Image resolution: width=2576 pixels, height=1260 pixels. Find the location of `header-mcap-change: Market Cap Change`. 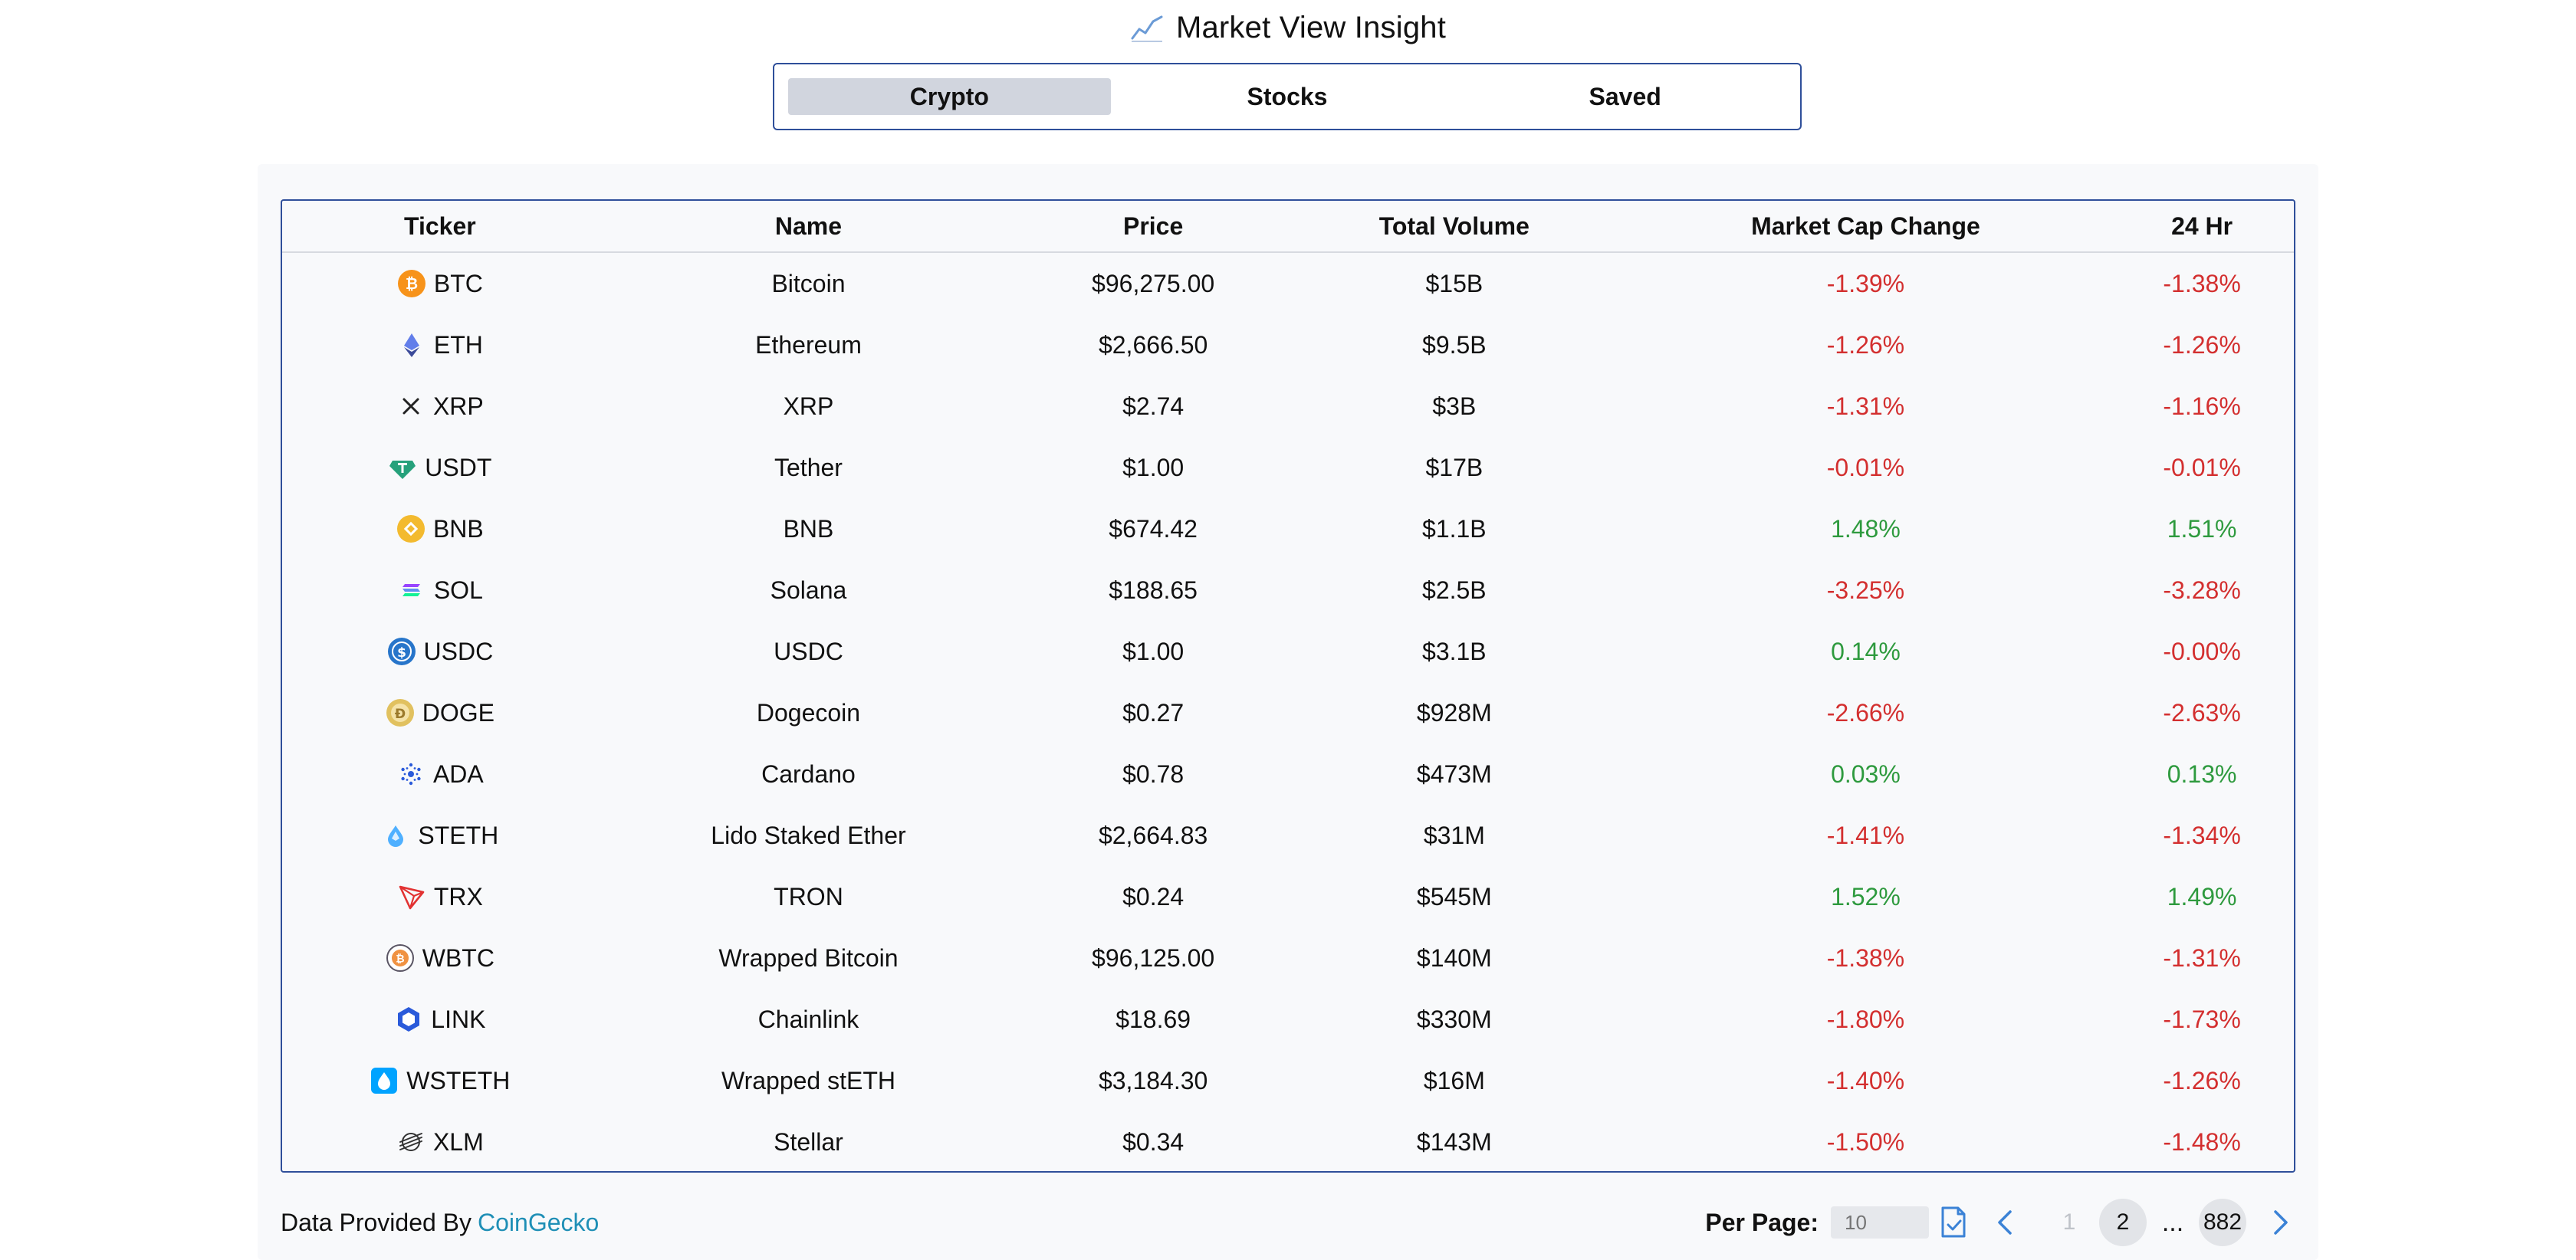

header-mcap-change: Market Cap Change is located at coordinates (1866, 226).